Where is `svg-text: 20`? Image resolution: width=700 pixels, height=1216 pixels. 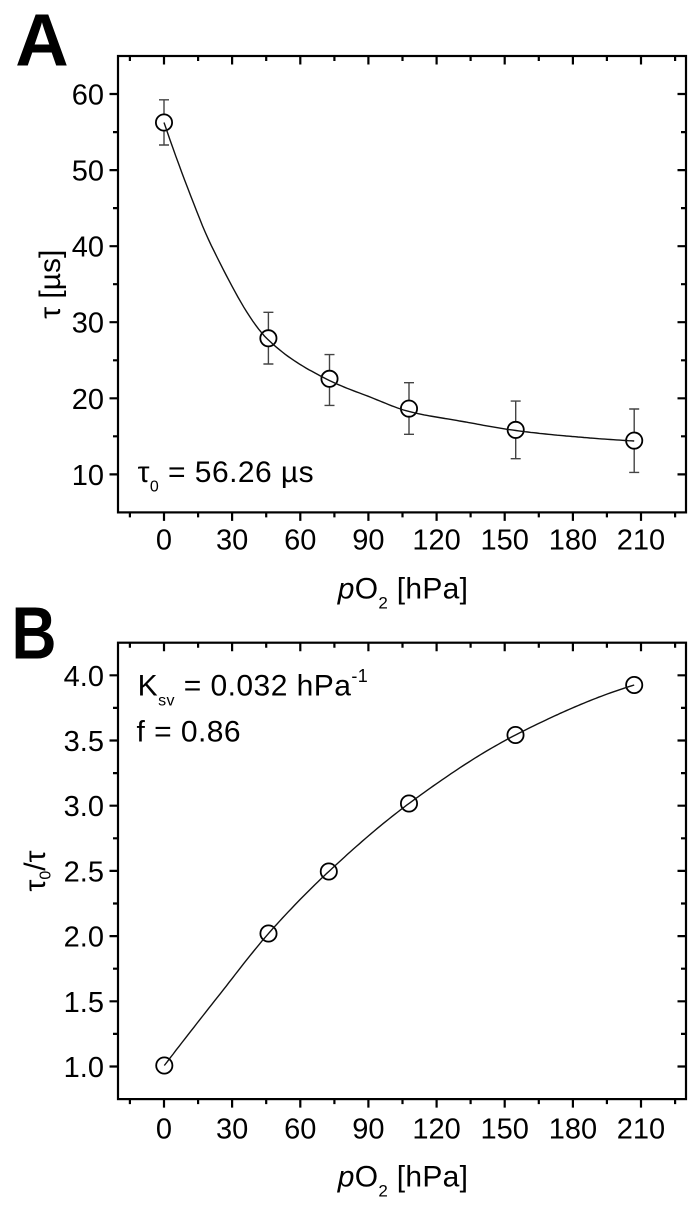
svg-text: 20 is located at coordinates (88, 400).